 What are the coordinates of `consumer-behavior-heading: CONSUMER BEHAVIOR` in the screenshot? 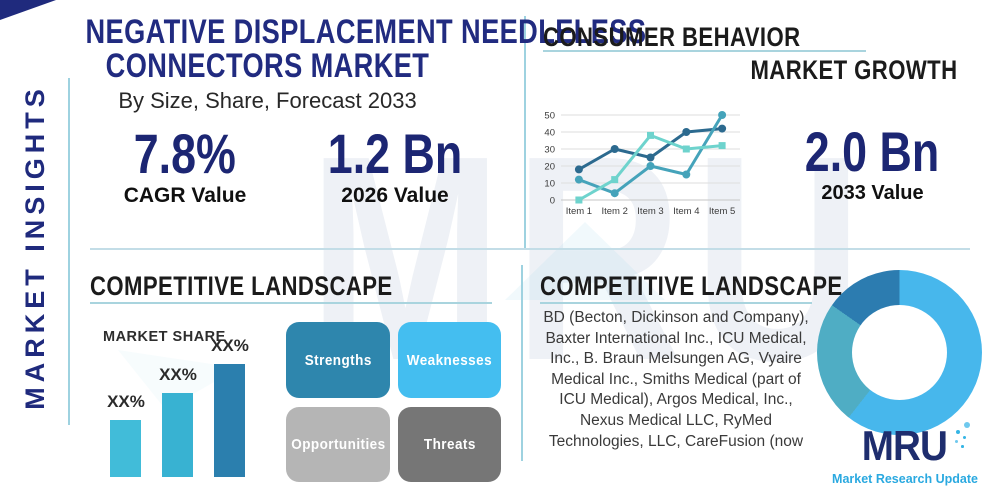 It's located at (672, 37).